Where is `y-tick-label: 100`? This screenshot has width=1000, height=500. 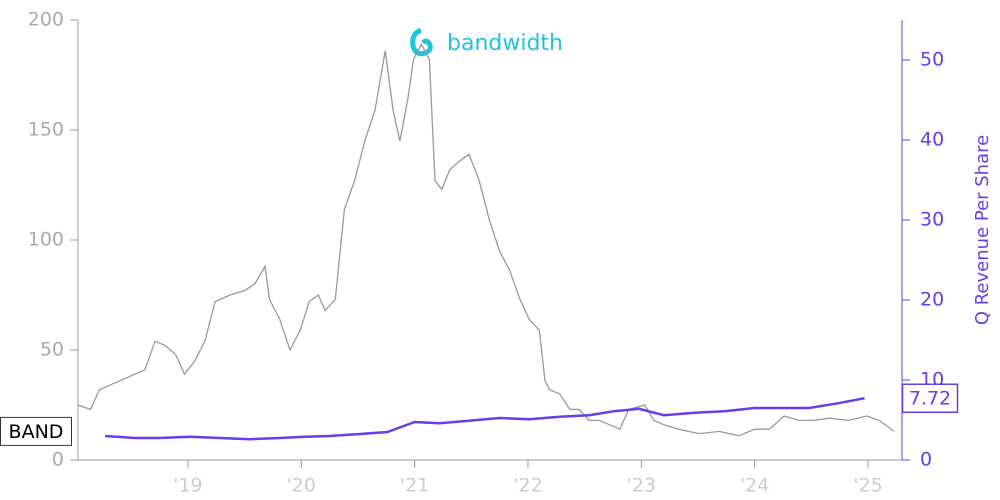 y-tick-label: 100 is located at coordinates (46, 240).